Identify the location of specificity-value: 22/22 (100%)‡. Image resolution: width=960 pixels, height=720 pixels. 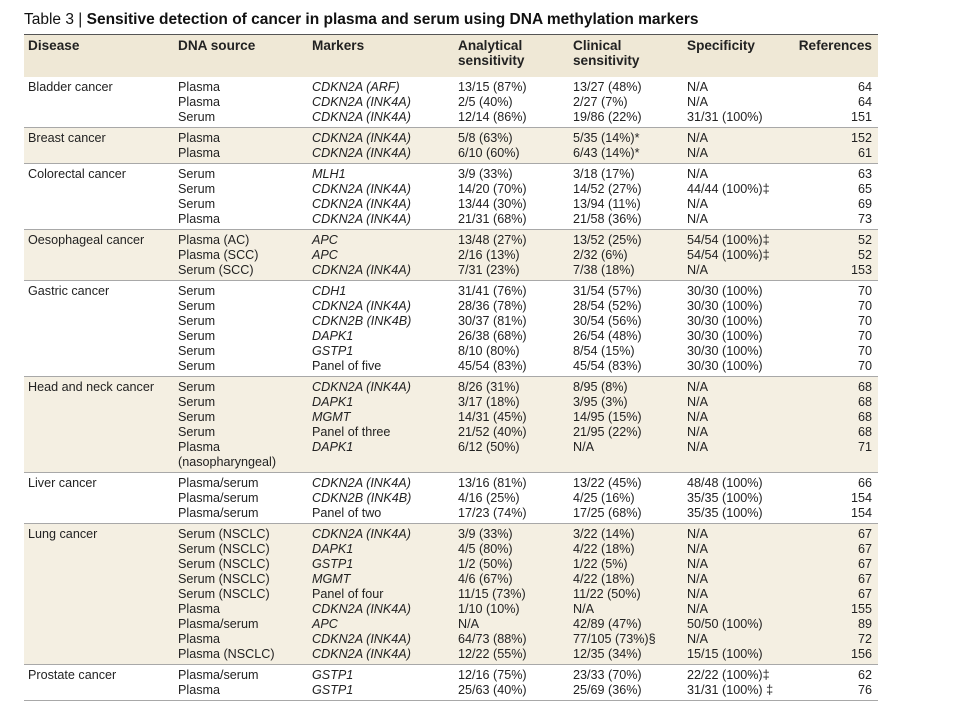
(728, 675).